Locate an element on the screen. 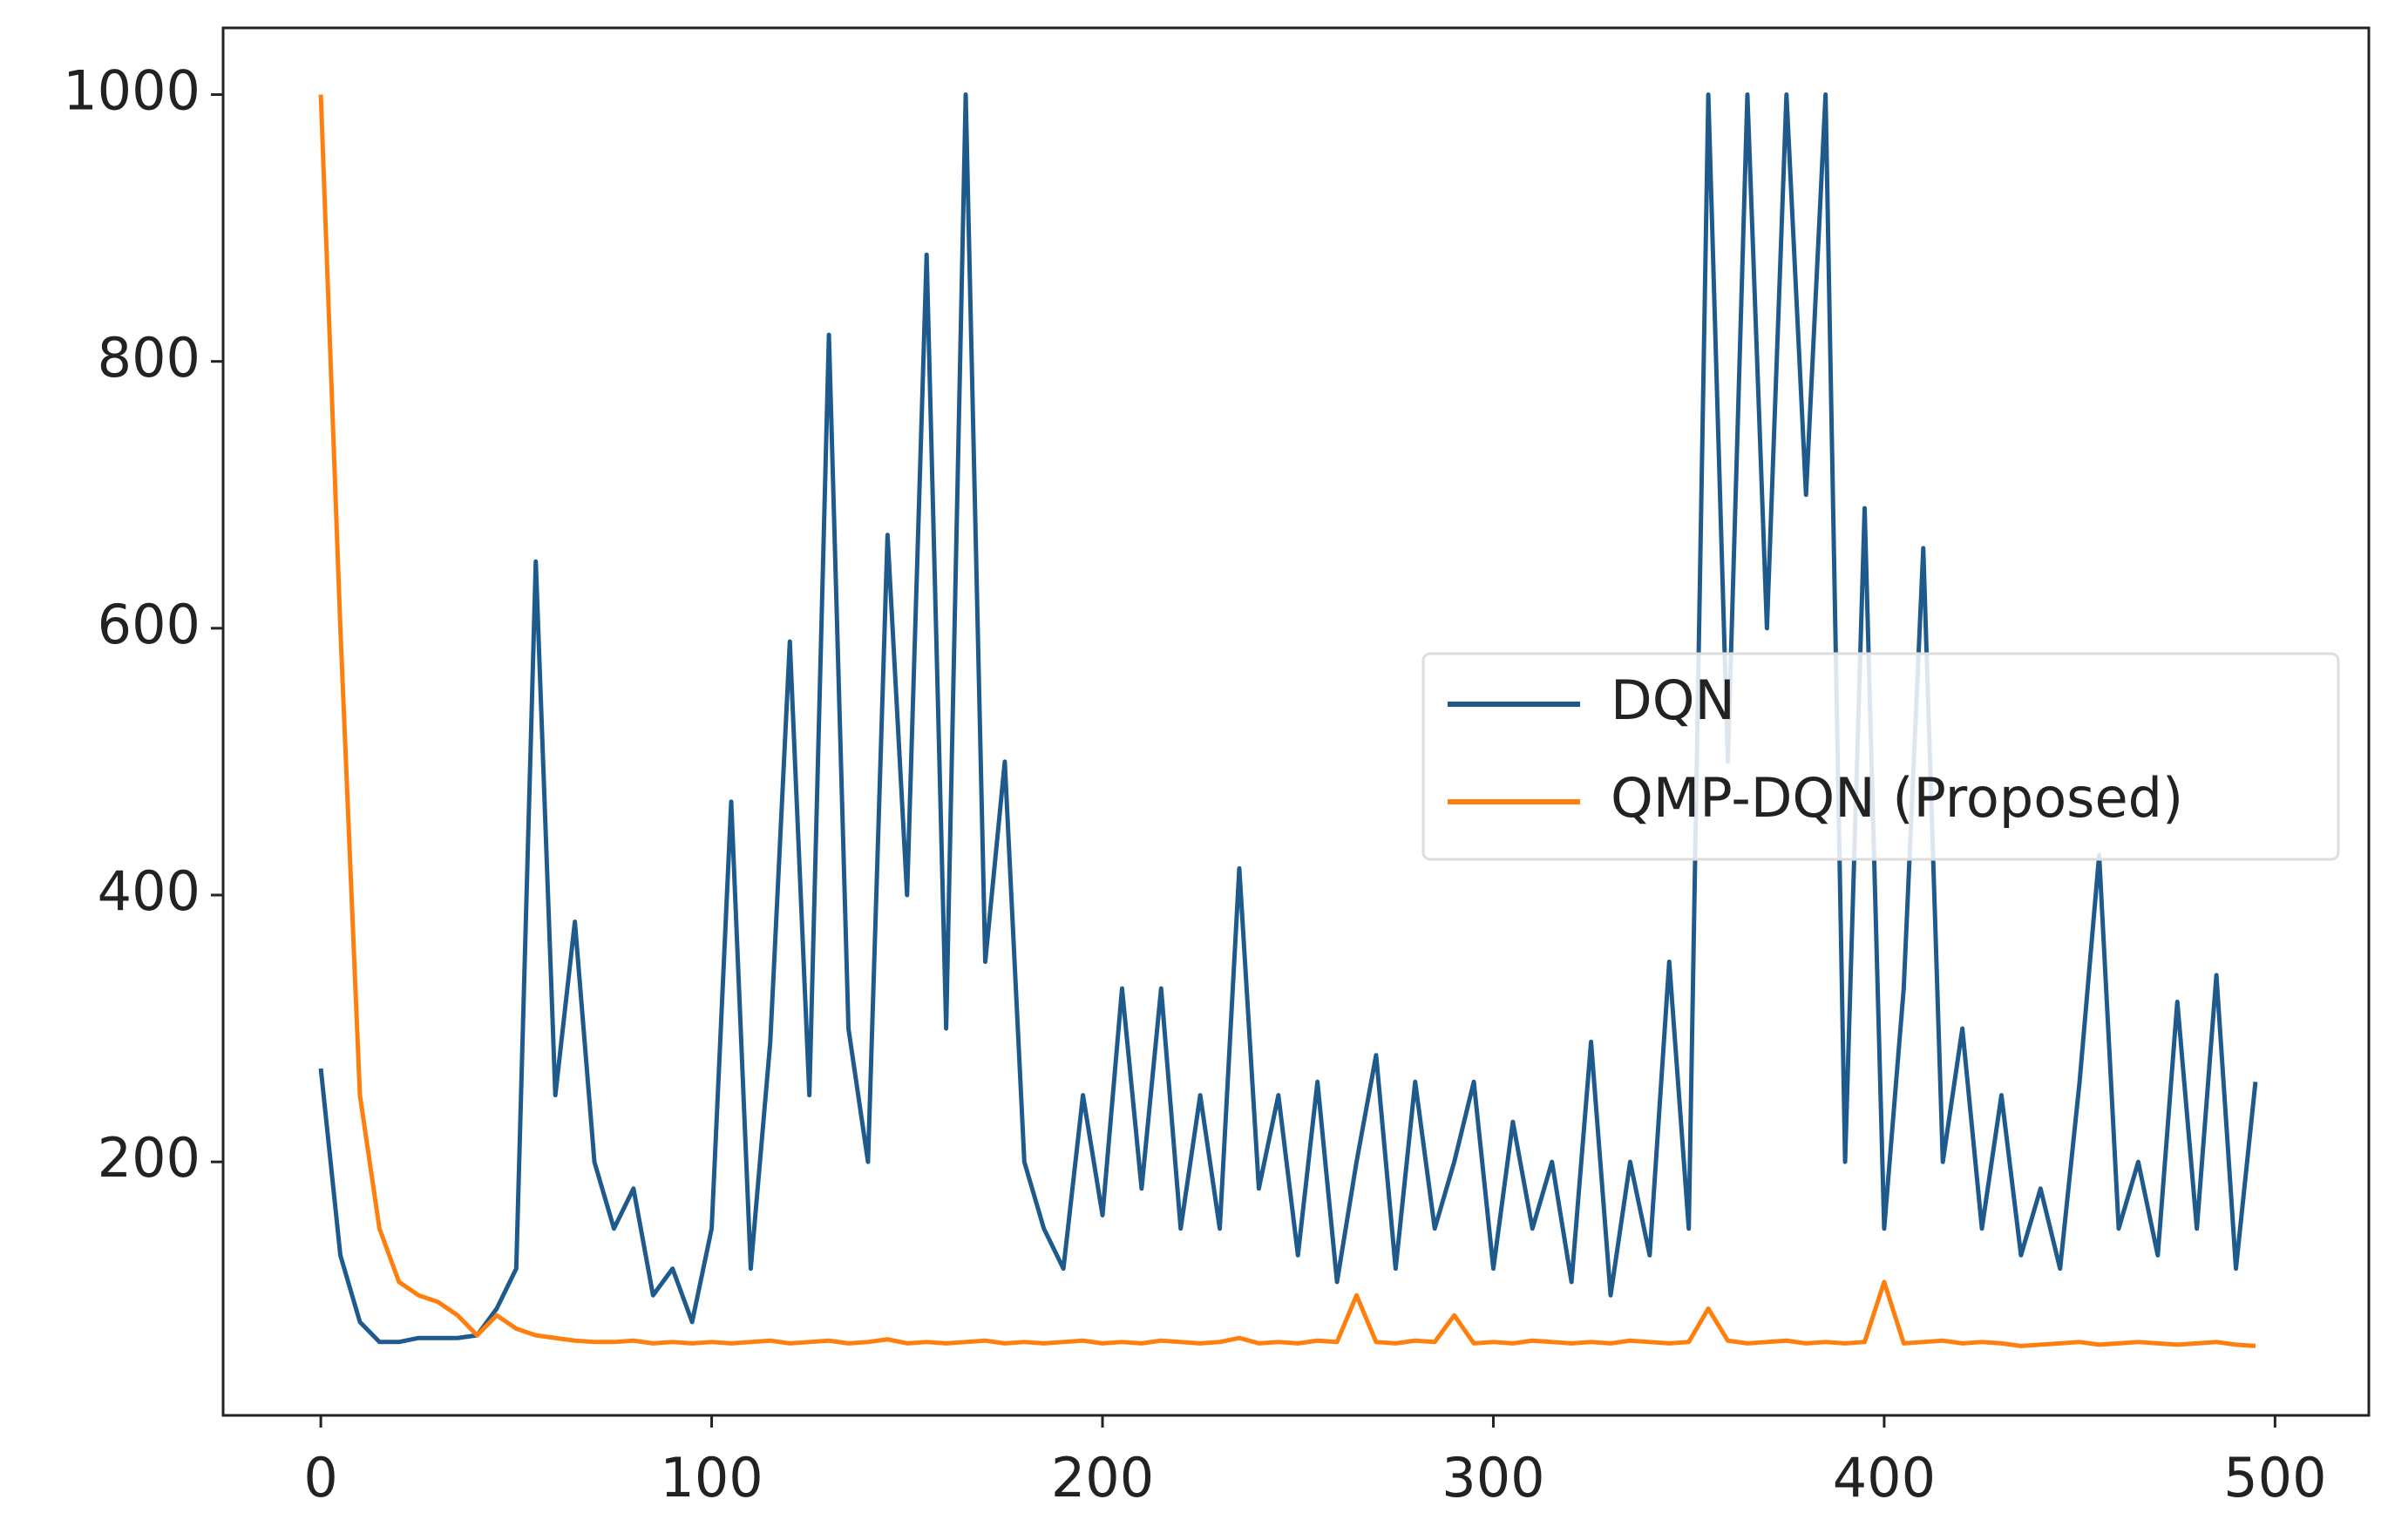 The image size is (2388, 1540). legend-box is located at coordinates (1880, 756).